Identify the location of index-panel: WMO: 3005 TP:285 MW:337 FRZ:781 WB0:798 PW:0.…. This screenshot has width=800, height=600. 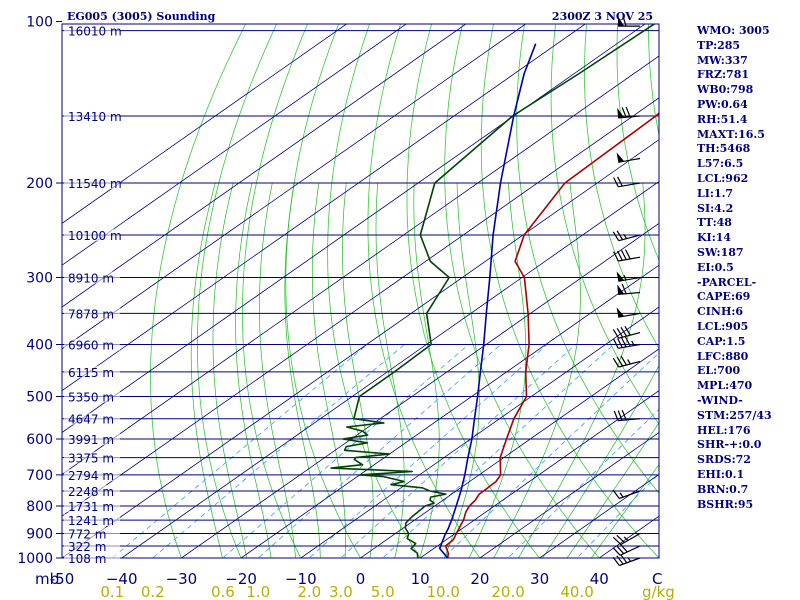
(747, 268).